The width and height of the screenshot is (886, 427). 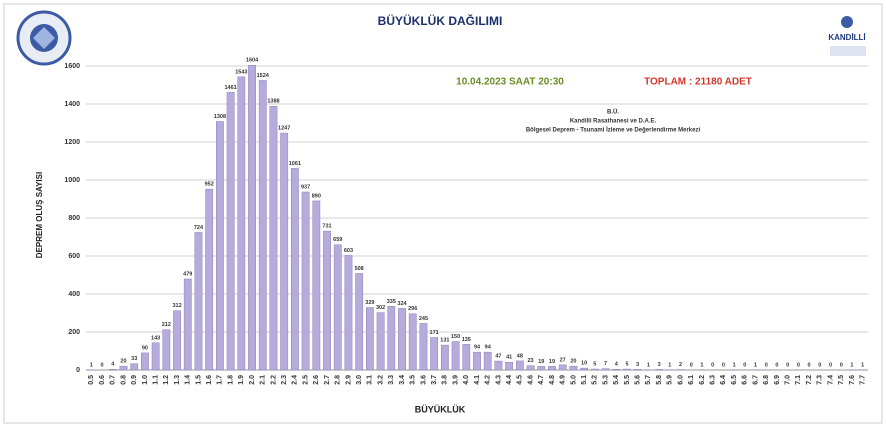 What do you see at coordinates (113, 365) in the screenshot?
I see `data-label: 4` at bounding box center [113, 365].